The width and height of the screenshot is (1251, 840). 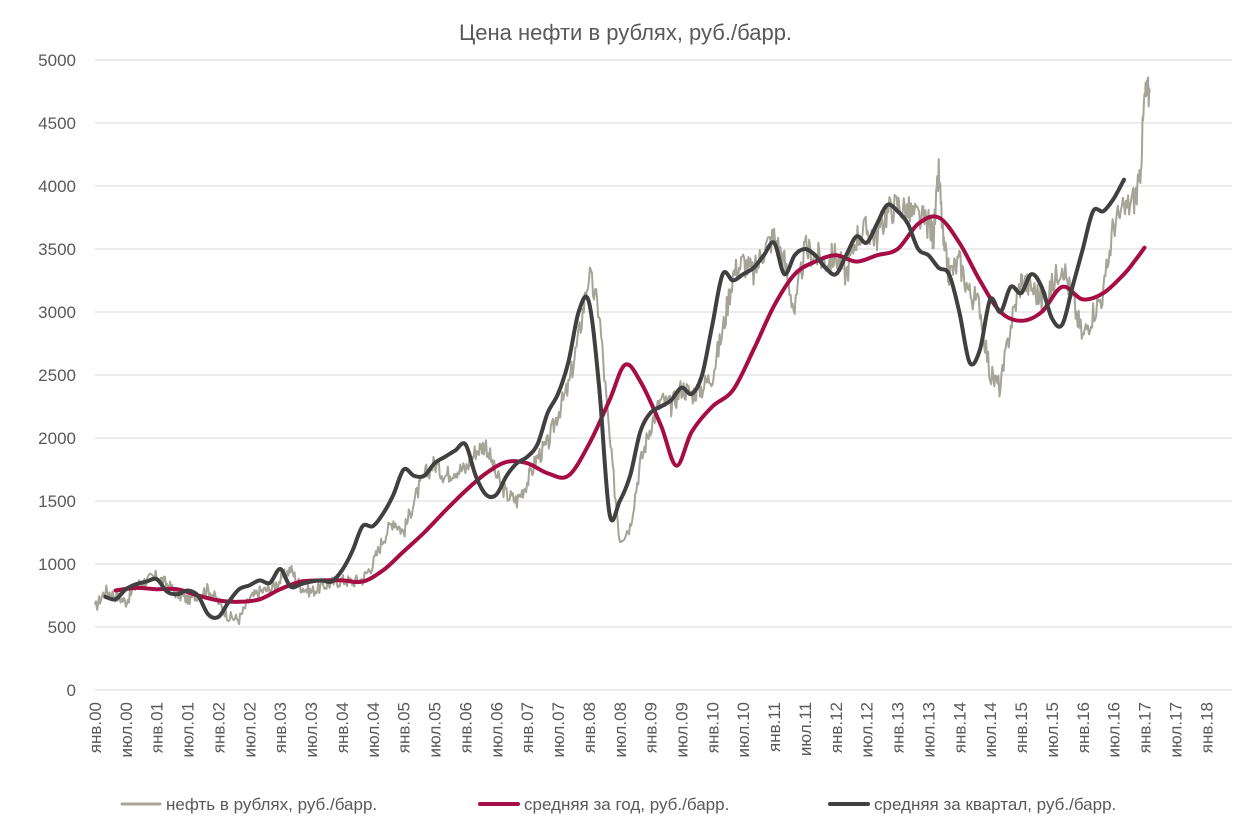 What do you see at coordinates (836, 727) in the screenshot?
I see `x-tick-label: янв.12` at bounding box center [836, 727].